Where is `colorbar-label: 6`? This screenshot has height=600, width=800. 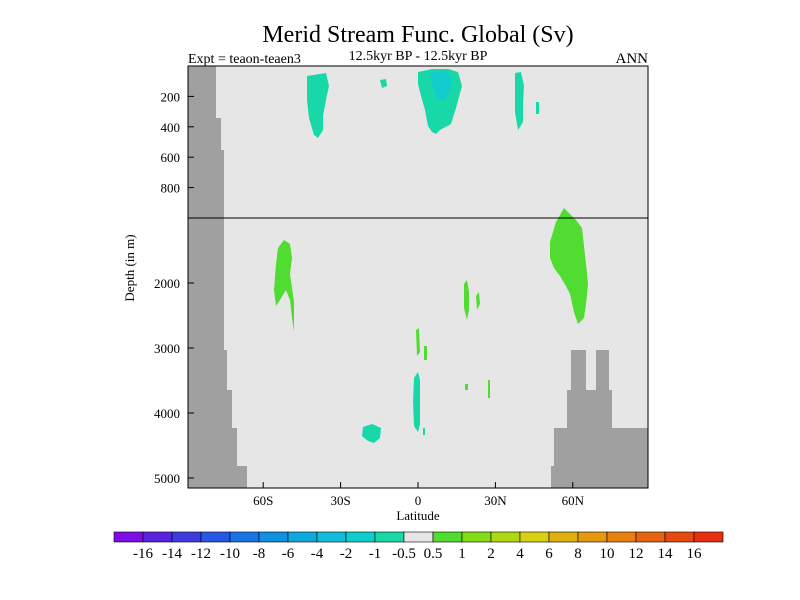
colorbar-label: 6 is located at coordinates (549, 554).